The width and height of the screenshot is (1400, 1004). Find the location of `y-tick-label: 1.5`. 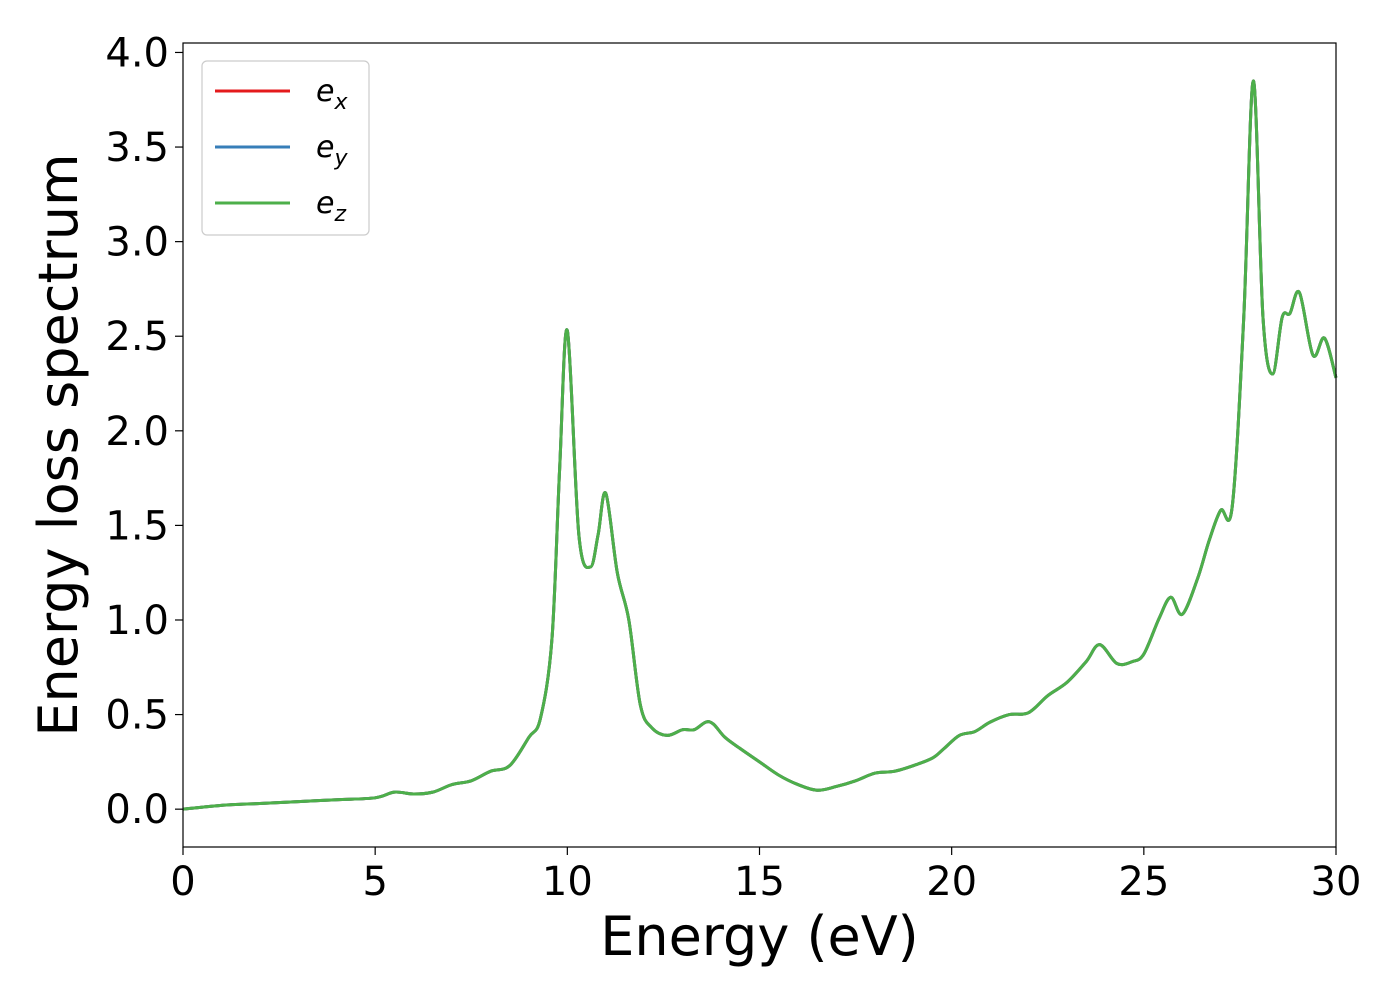

y-tick-label: 1.5 is located at coordinates (137, 526).